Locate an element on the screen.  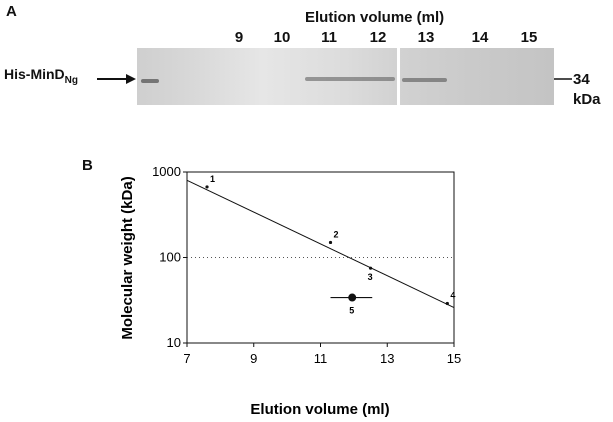
x-tick-label: 9 is located at coordinates (253, 358).